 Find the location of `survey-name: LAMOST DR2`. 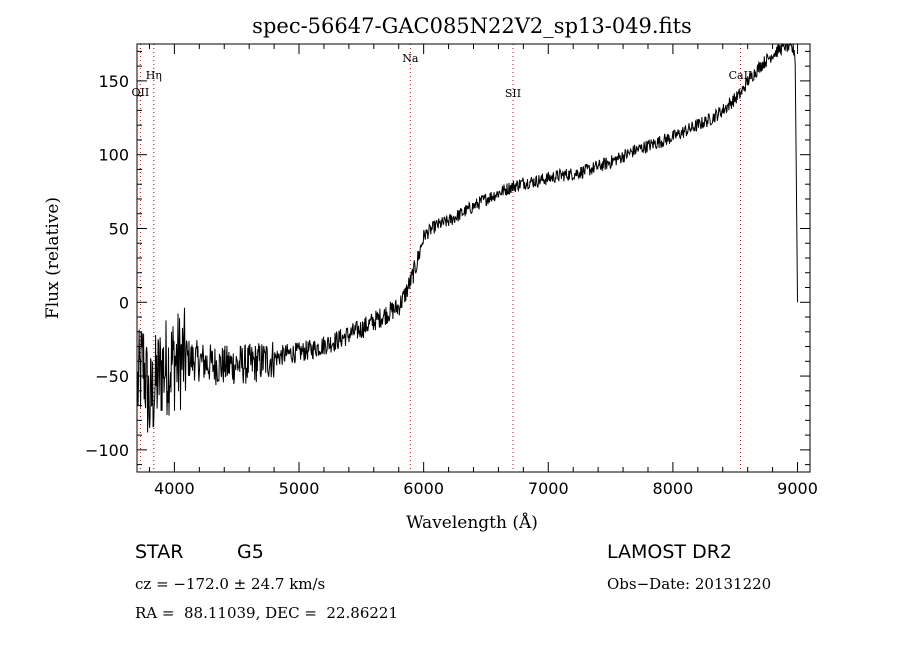

survey-name: LAMOST DR2 is located at coordinates (669, 552).